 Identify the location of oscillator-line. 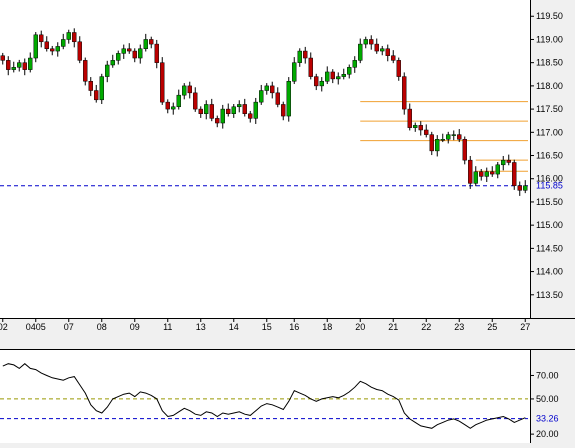
(264, 396).